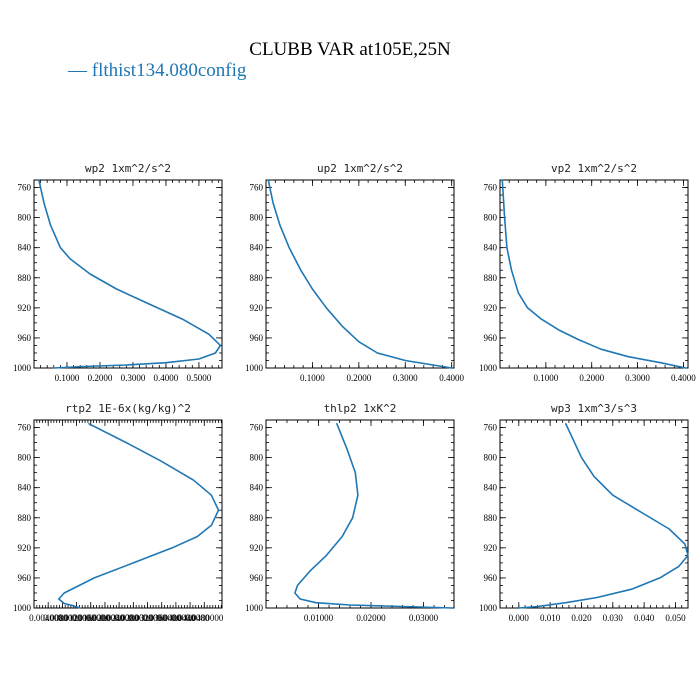 This screenshot has width=700, height=700. I want to click on x-tick-label: 0.0360000, so click(162, 618).